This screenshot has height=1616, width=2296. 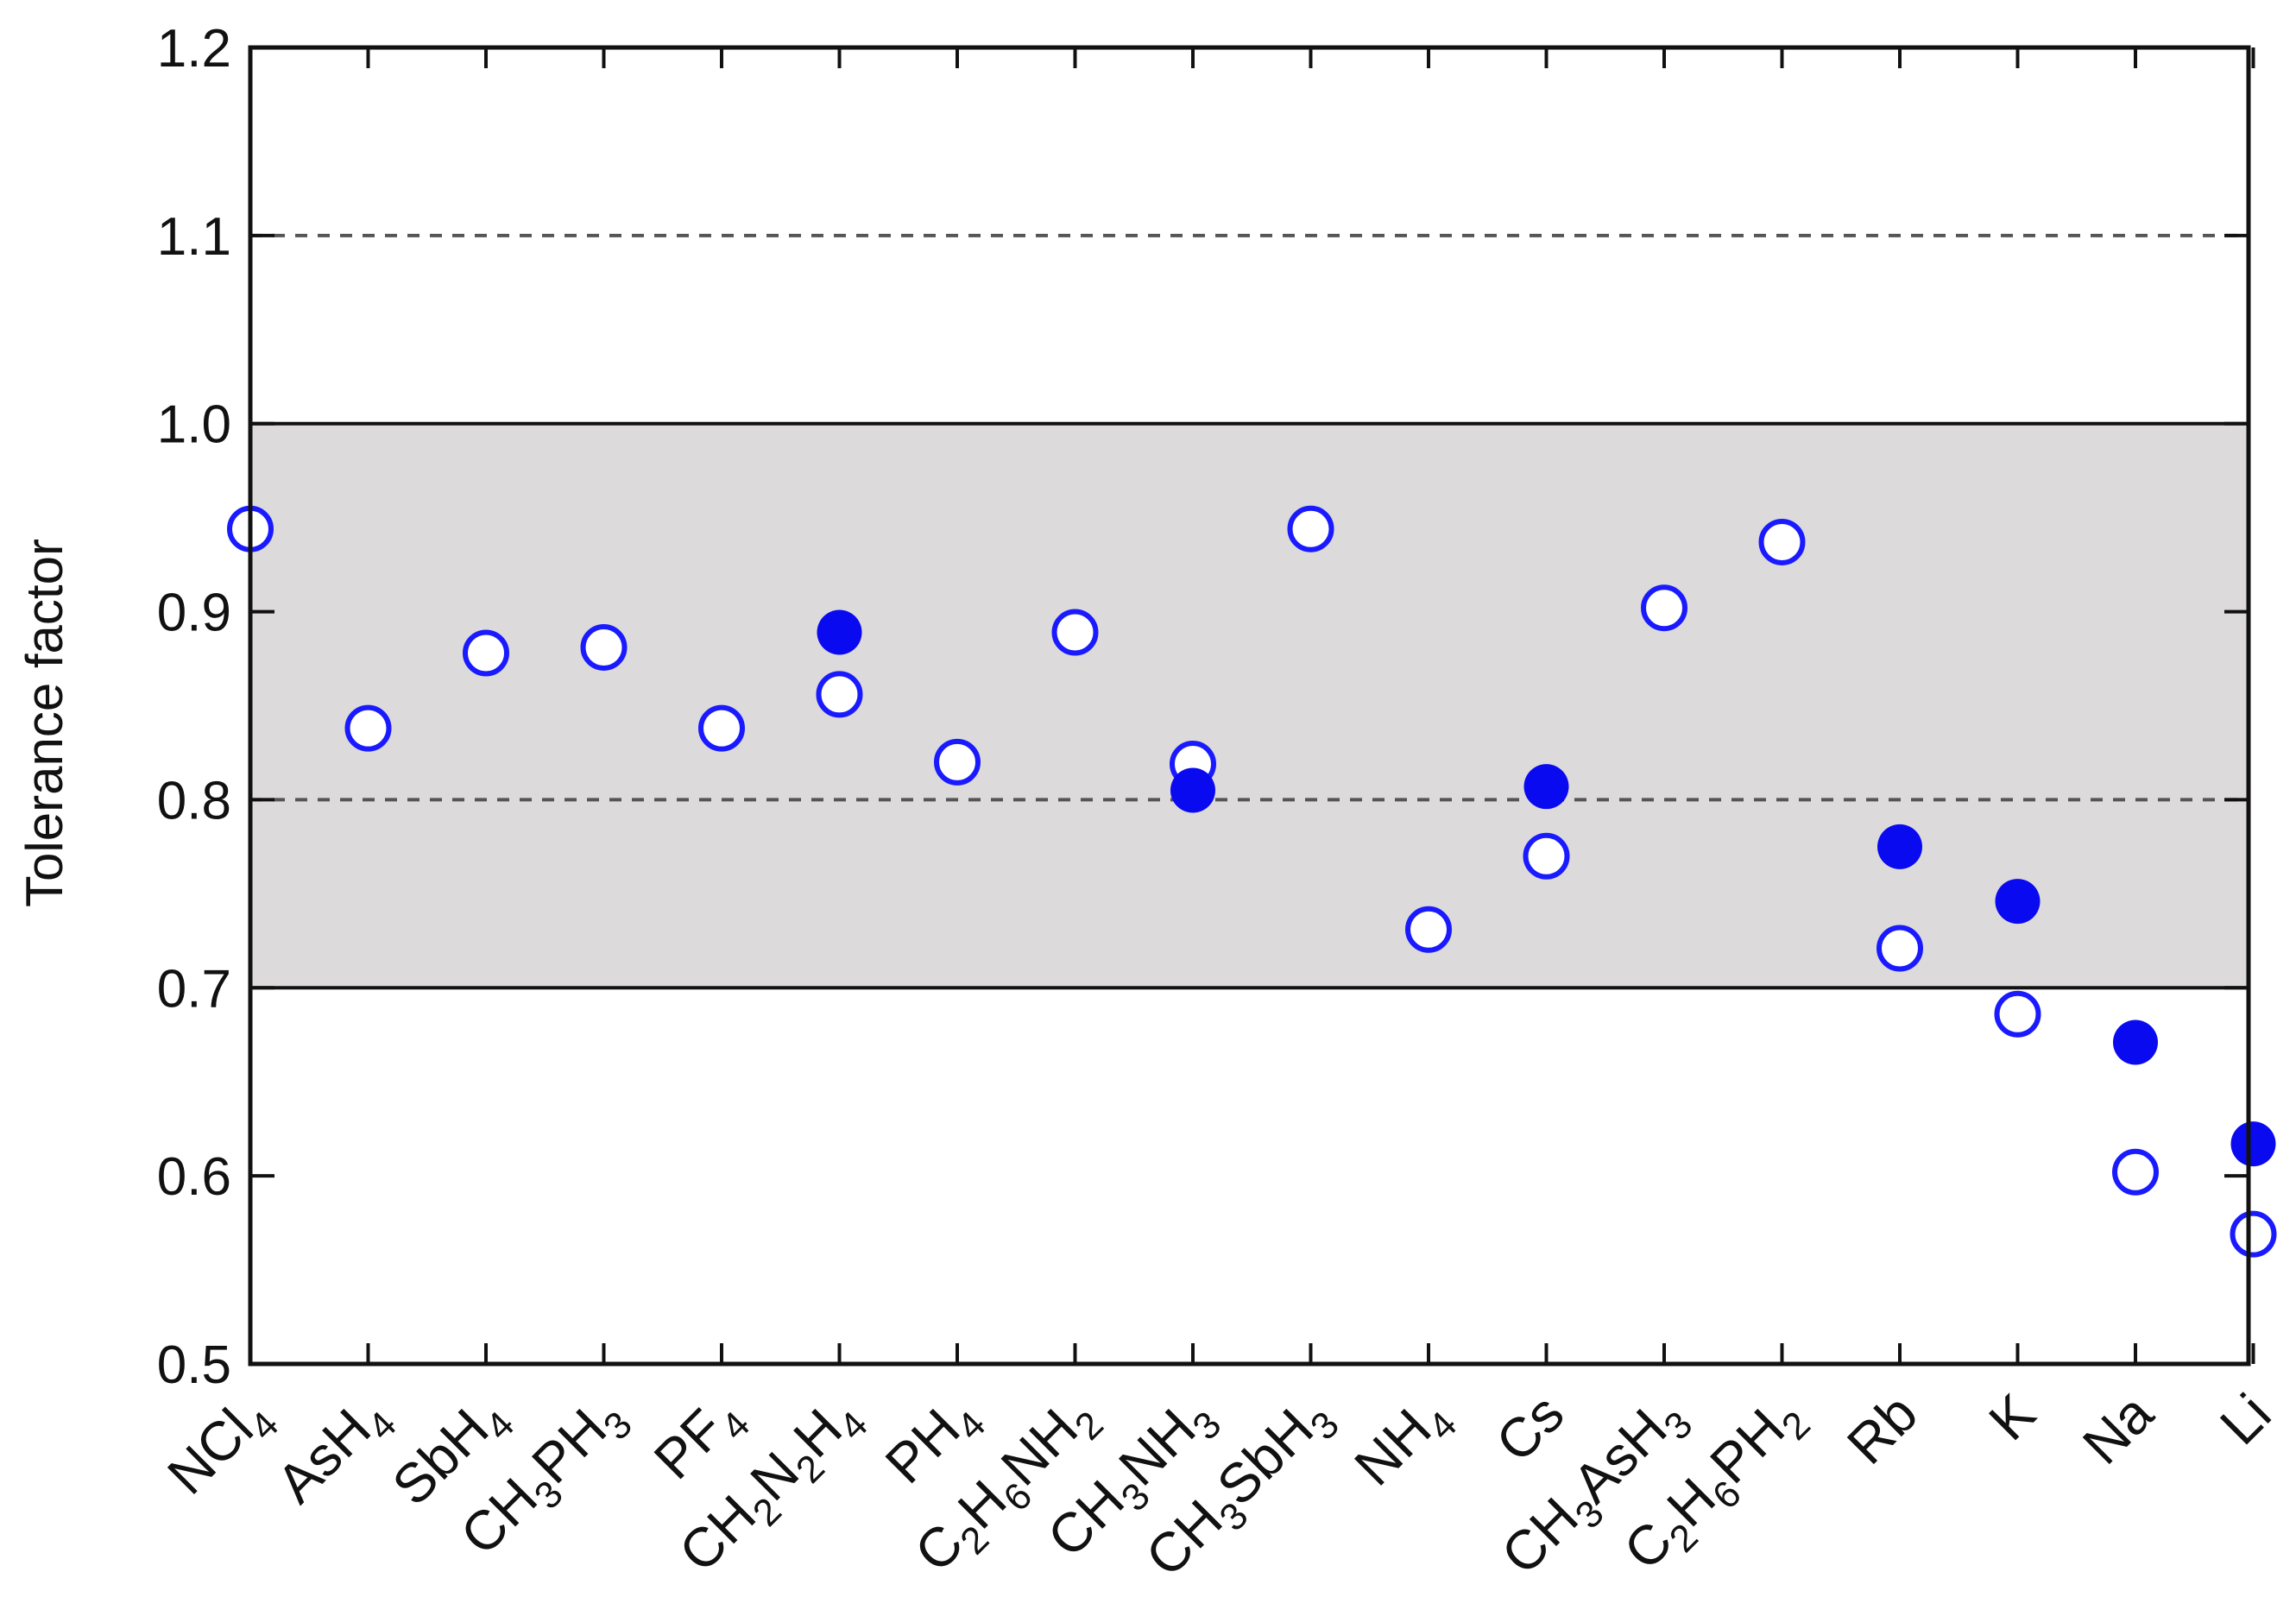 I want to click on x-tick-label: NCl4, so click(x=221, y=1447).